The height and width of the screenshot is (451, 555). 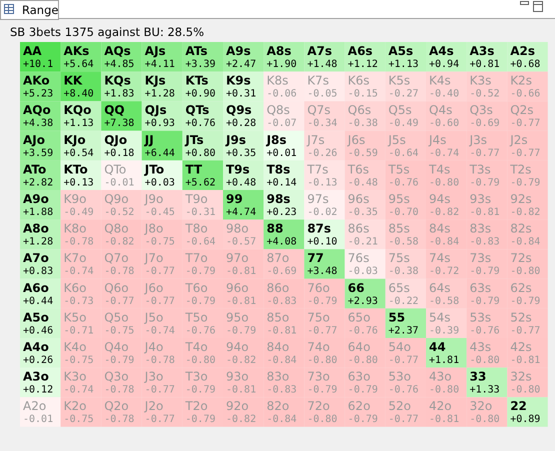 I want to click on annotation: K9s, so click(x=238, y=81).